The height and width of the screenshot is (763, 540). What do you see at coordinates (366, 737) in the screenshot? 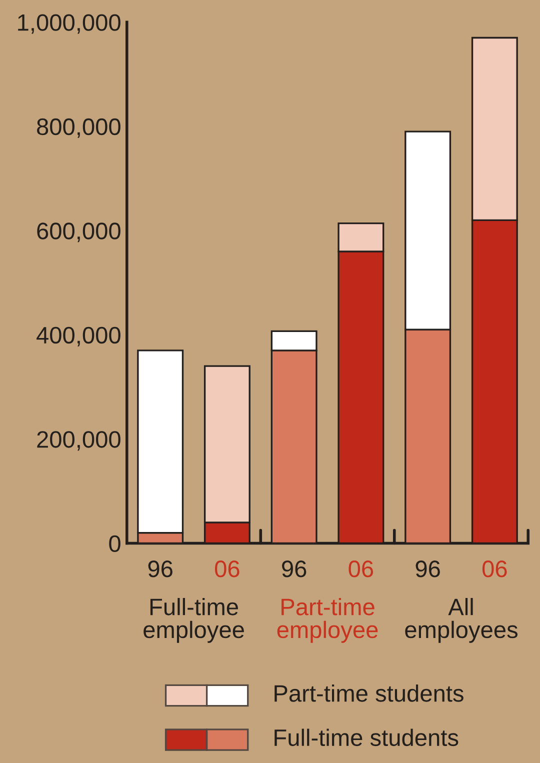
I see `legend-label: Full-time students` at bounding box center [366, 737].